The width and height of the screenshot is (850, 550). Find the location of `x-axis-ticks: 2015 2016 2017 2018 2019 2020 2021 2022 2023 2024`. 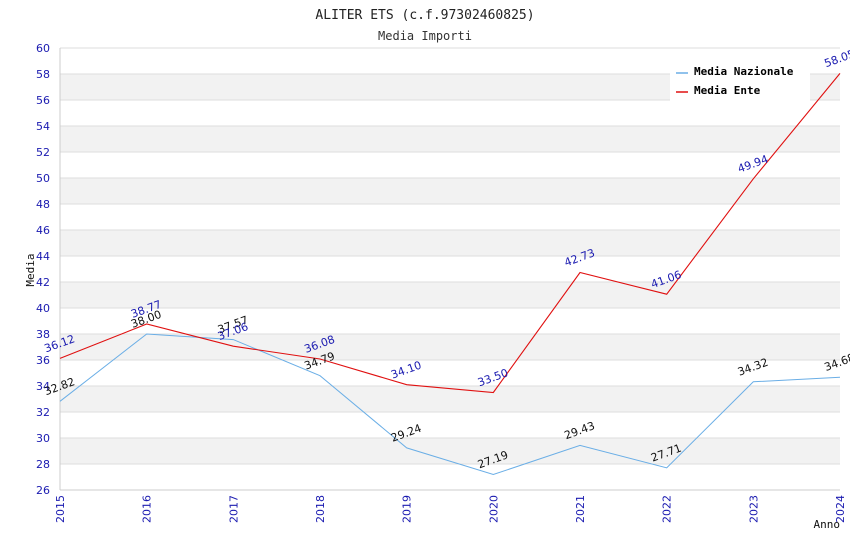

x-axis-ticks: 2015 2016 2017 2018 2019 2020 2021 2022 2023 2024 is located at coordinates (450, 509).